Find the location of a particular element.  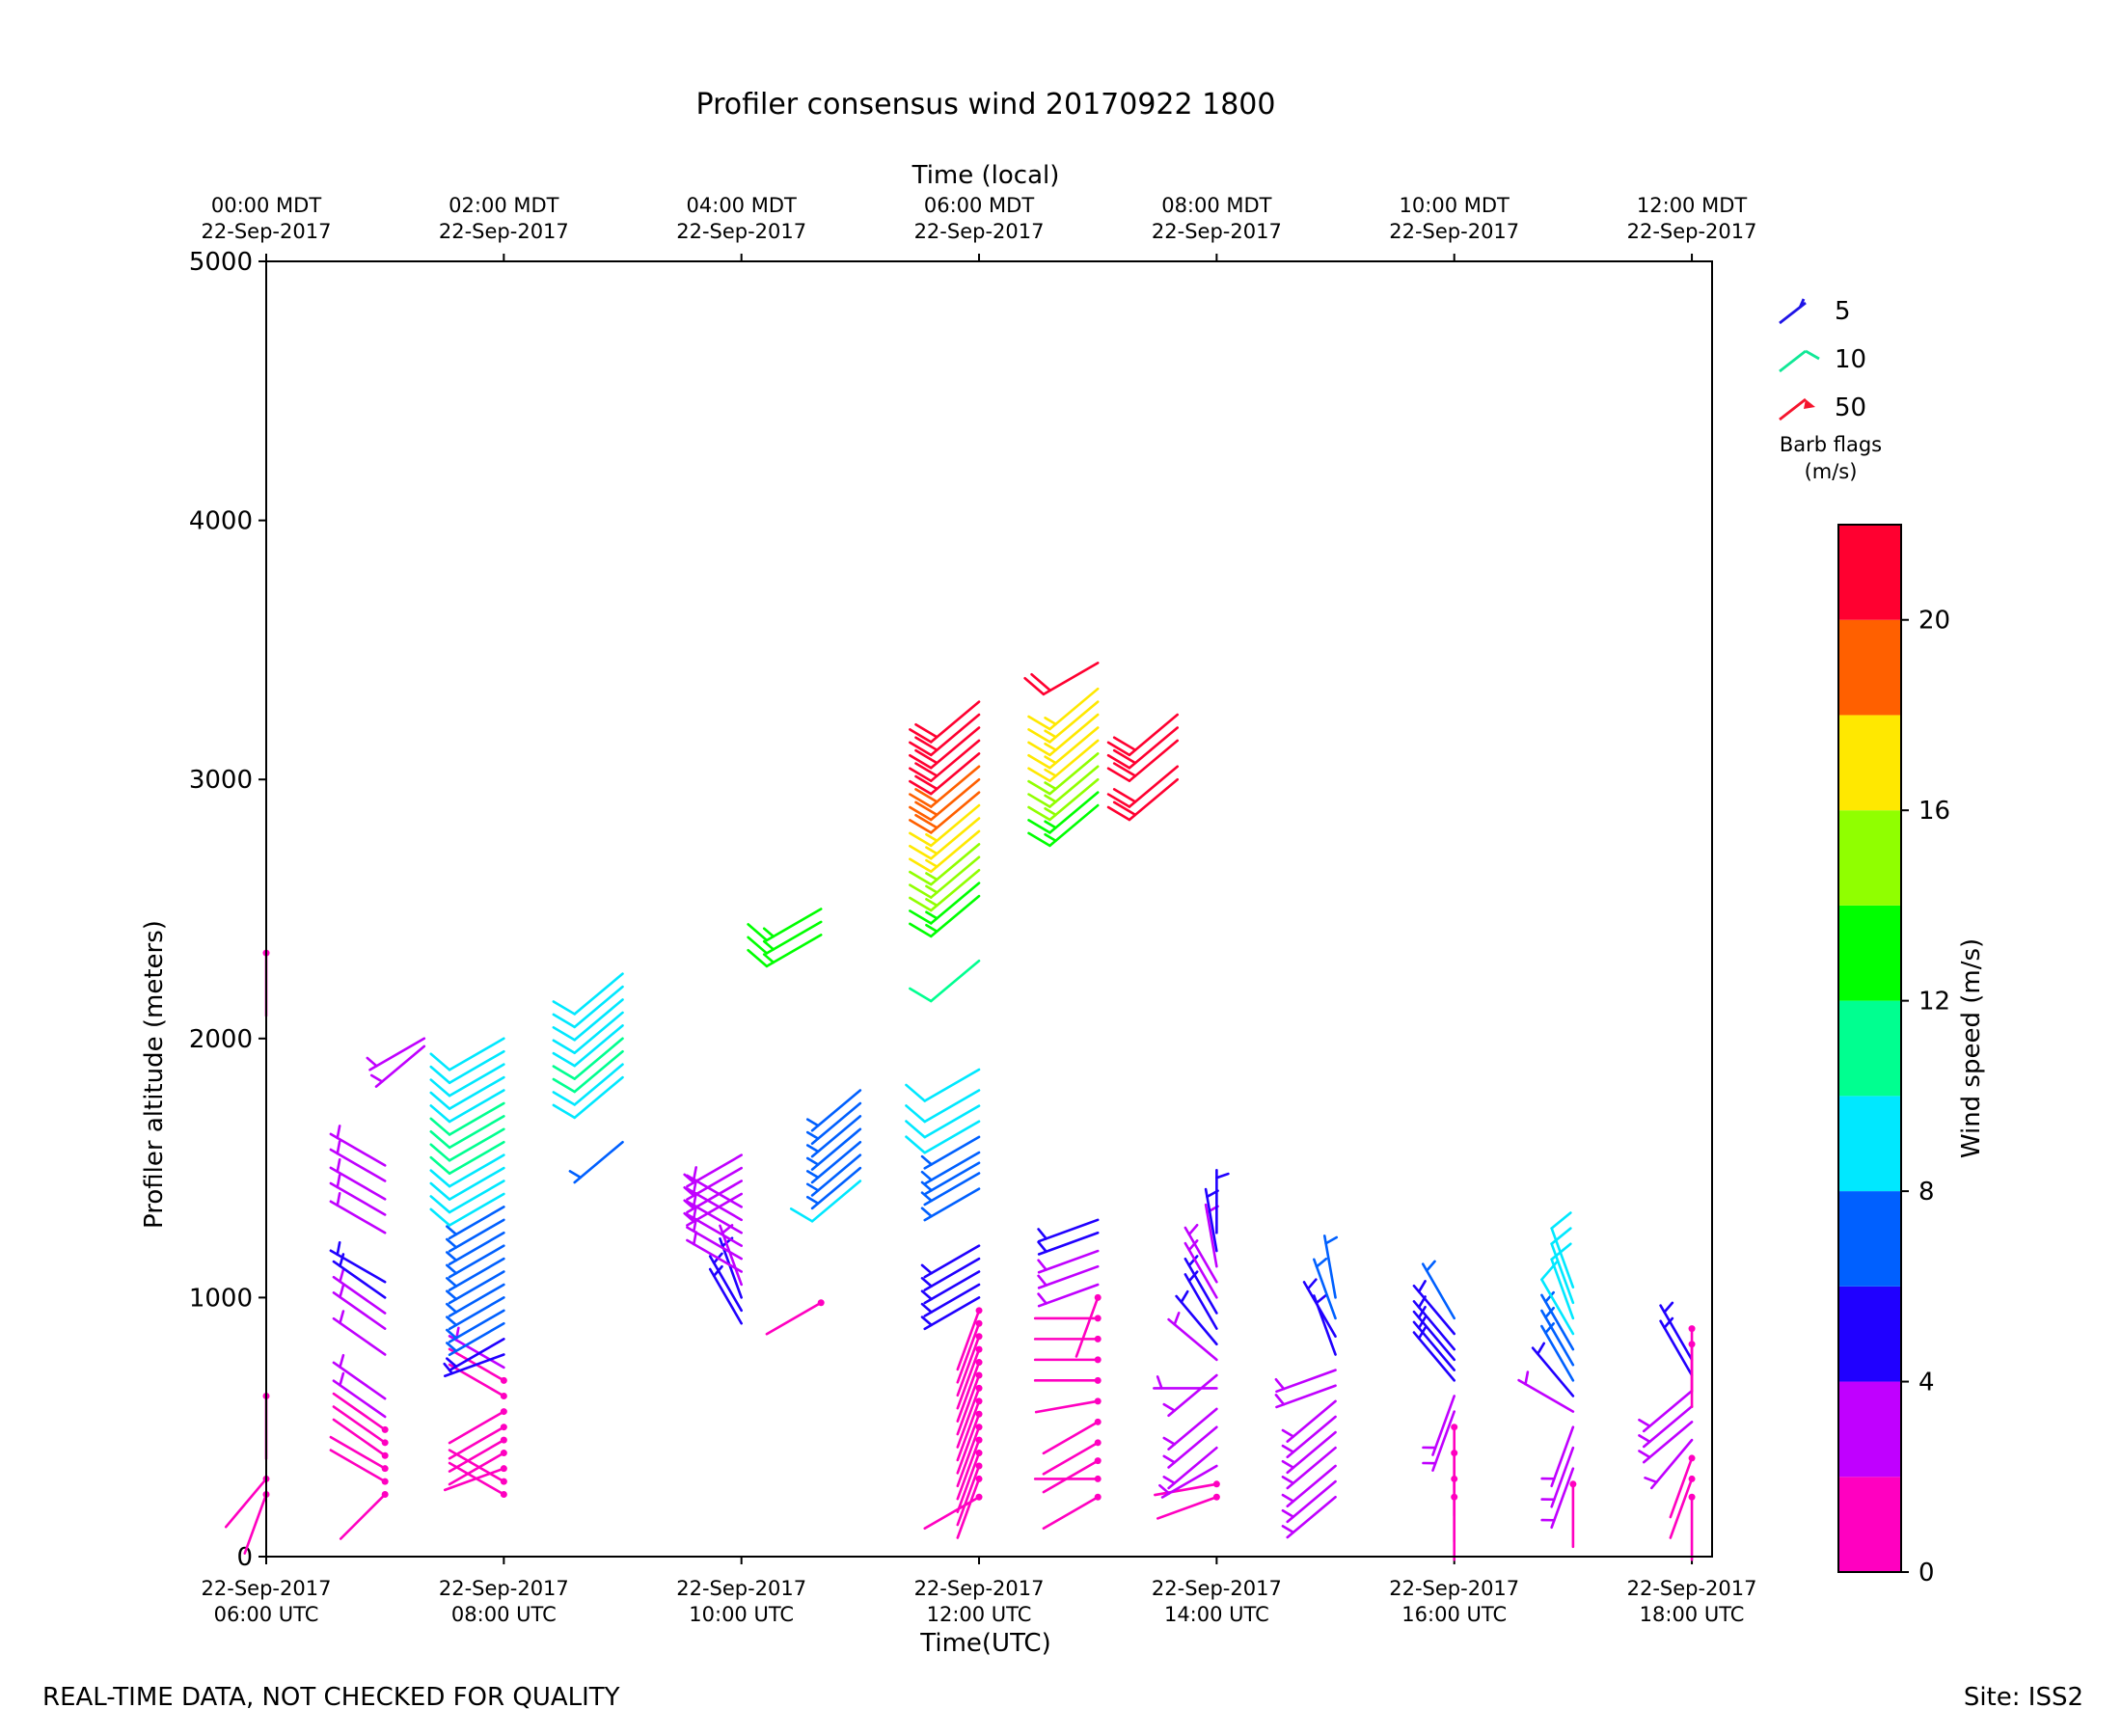

x-tick-label-date: 22-Sep-2017 is located at coordinates (267, 1588).